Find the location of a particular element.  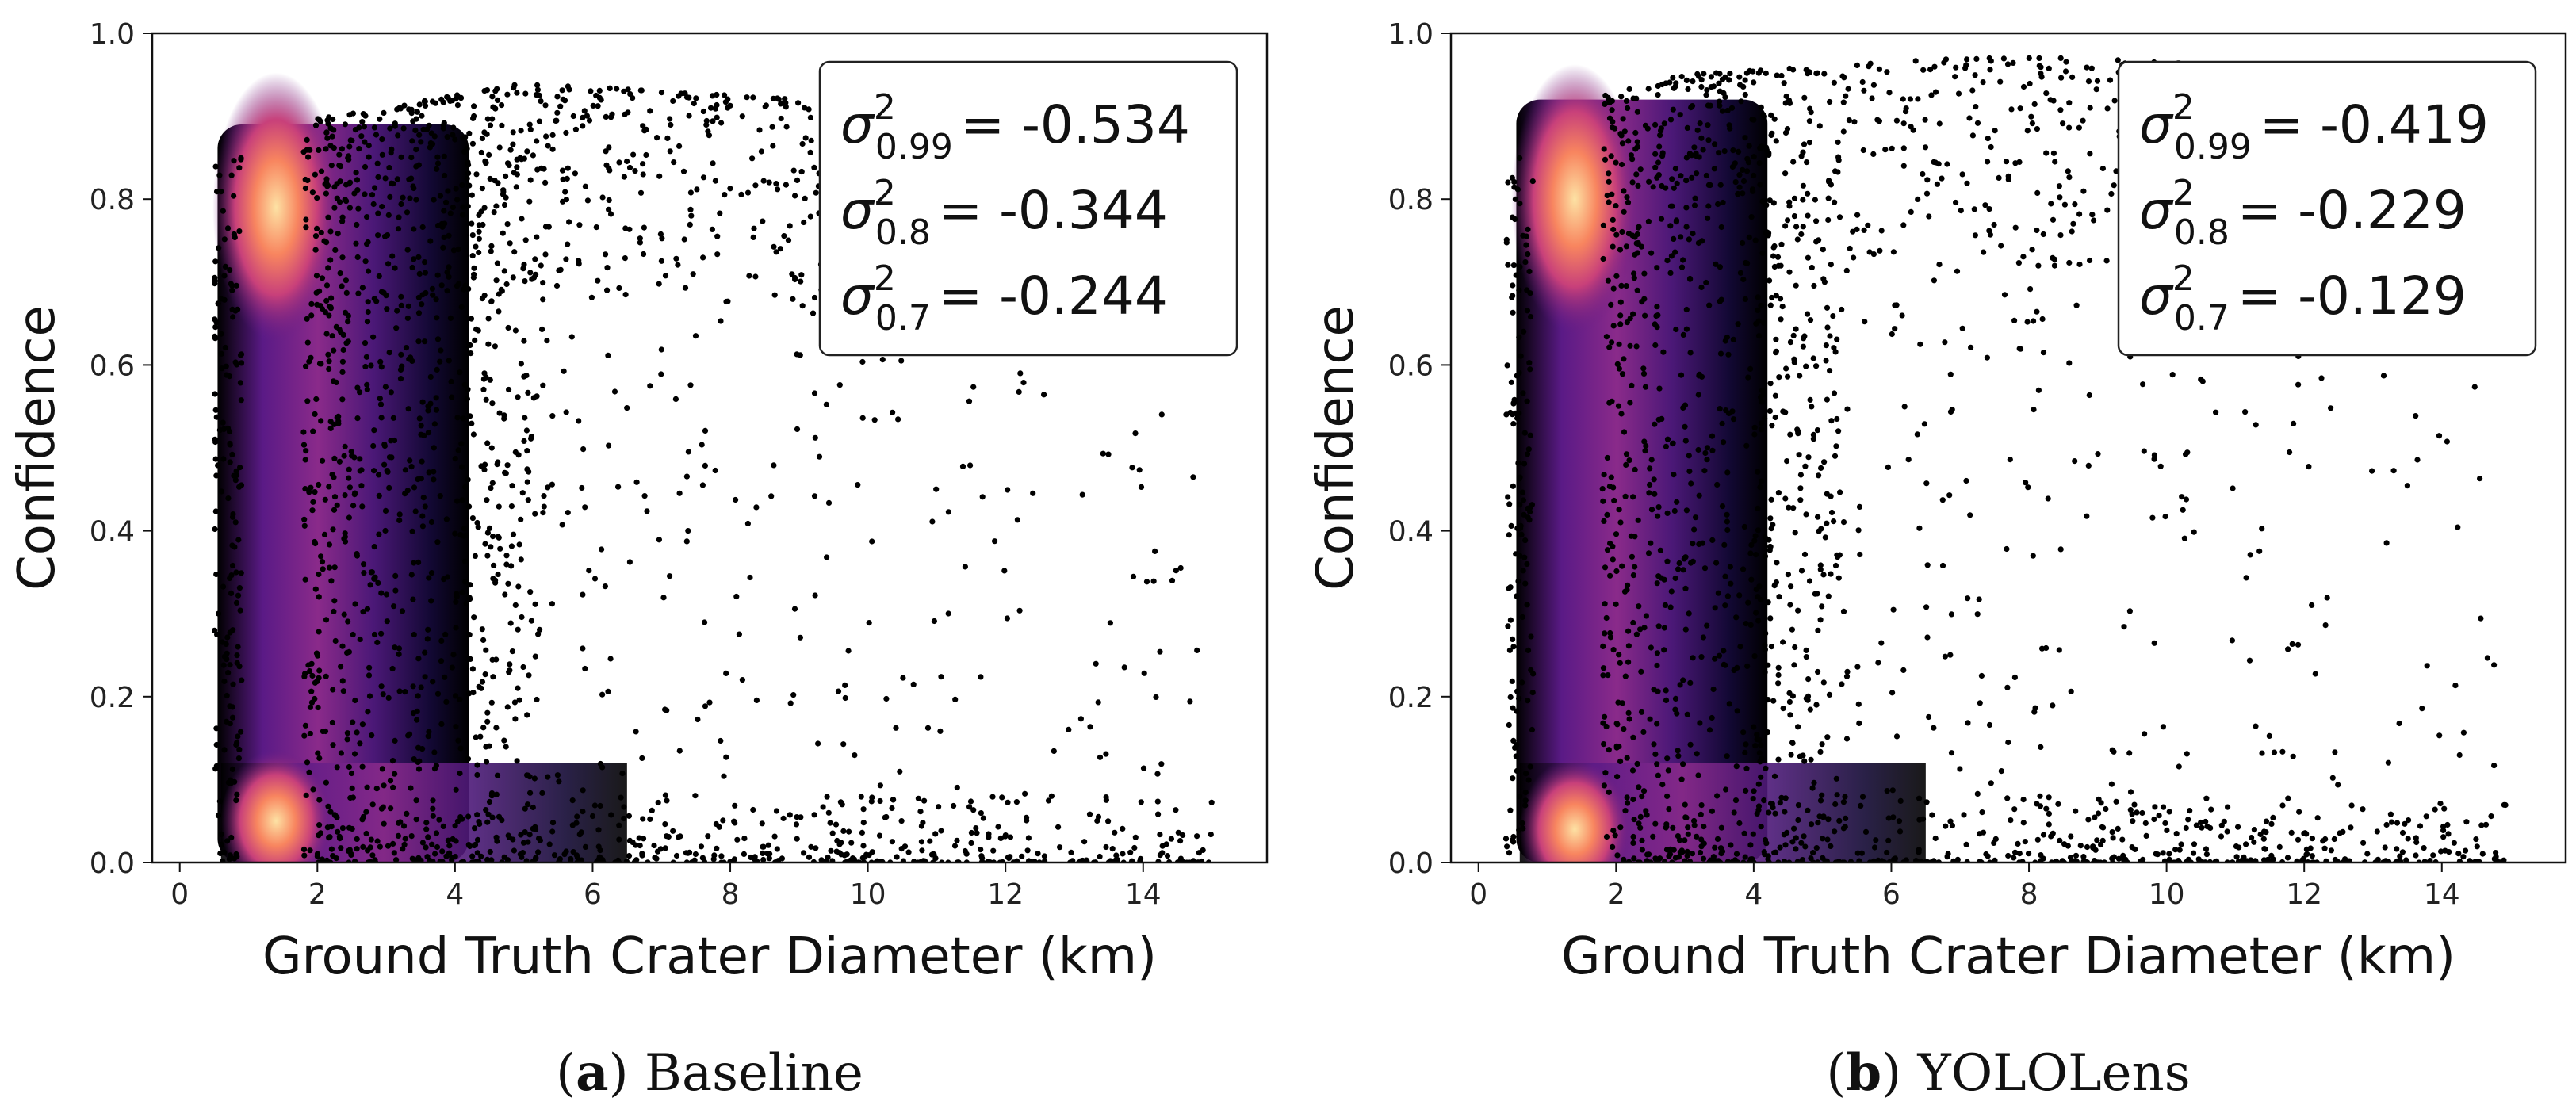

stat-value: = -0.244 is located at coordinates (1053, 296).